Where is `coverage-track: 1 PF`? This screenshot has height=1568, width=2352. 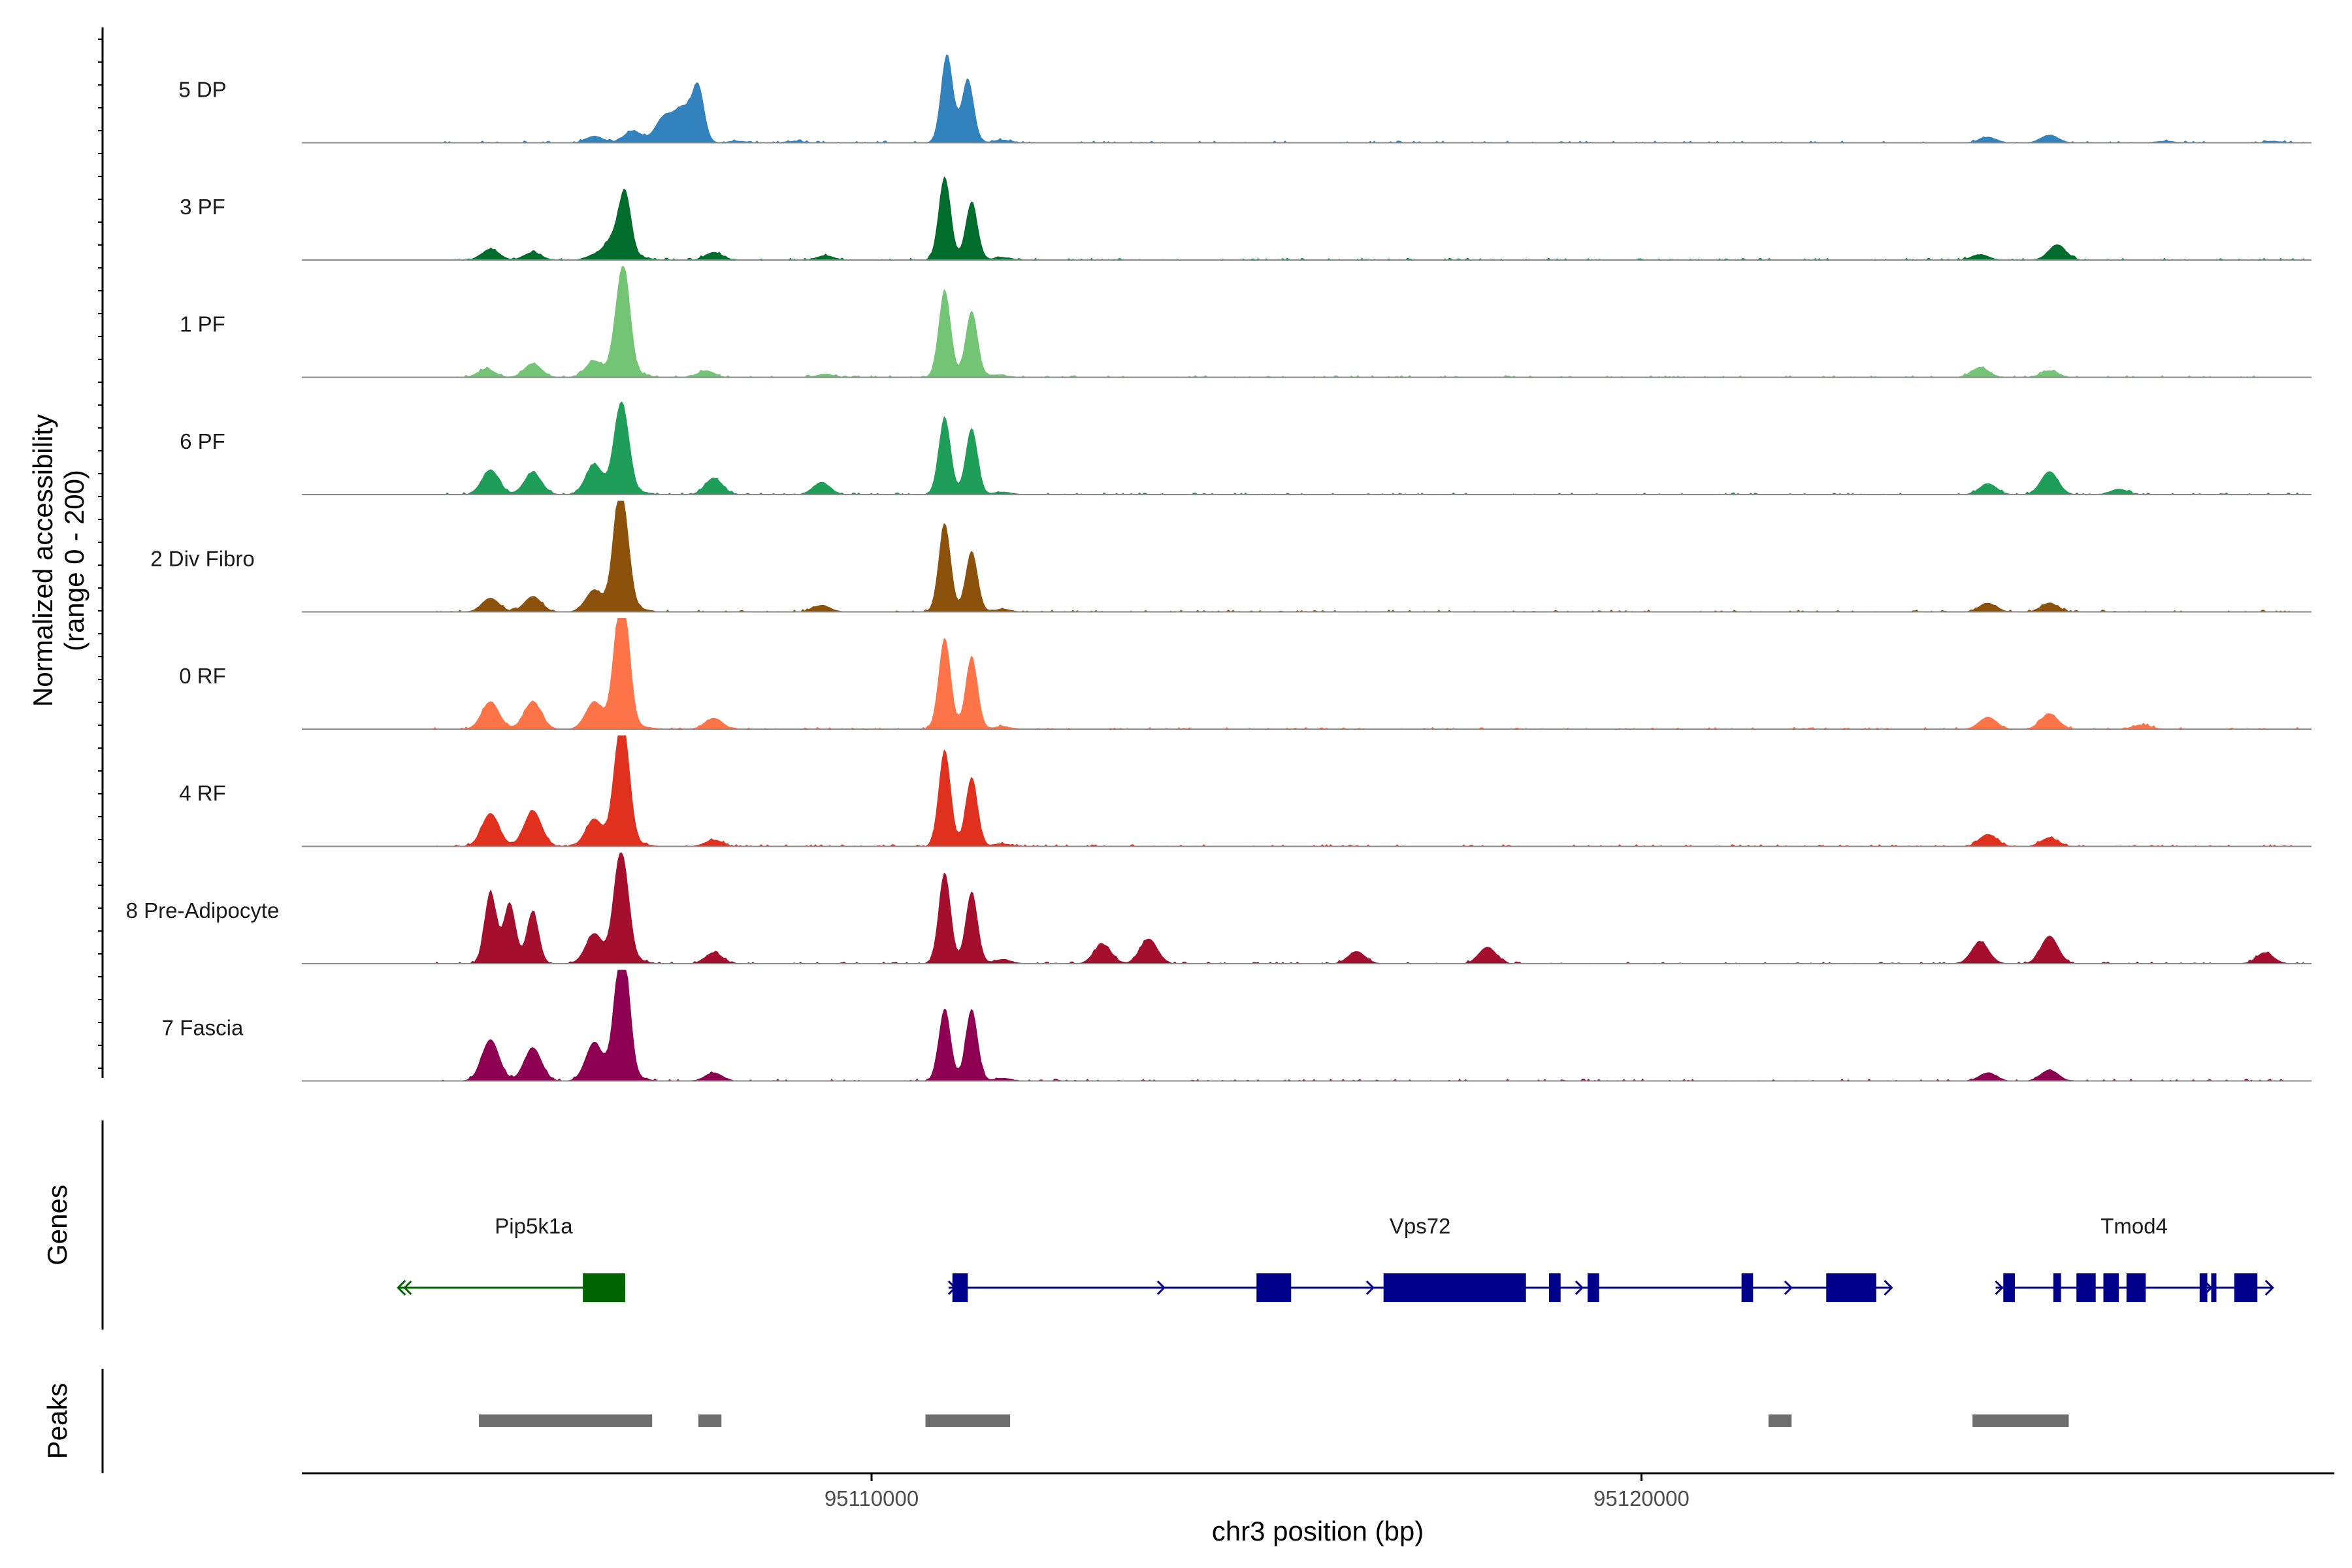 coverage-track: 1 PF is located at coordinates (1245, 322).